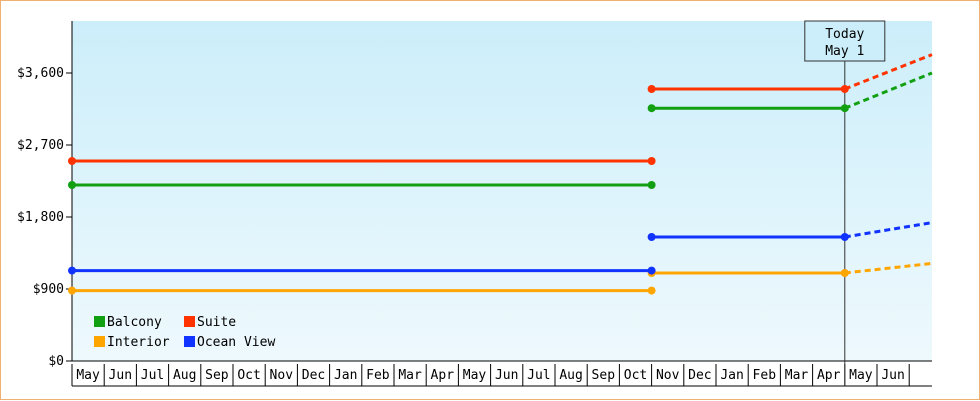 Image resolution: width=980 pixels, height=401 pixels. Describe the element at coordinates (500, 248) in the screenshot. I see `series-ocean-view` at that location.